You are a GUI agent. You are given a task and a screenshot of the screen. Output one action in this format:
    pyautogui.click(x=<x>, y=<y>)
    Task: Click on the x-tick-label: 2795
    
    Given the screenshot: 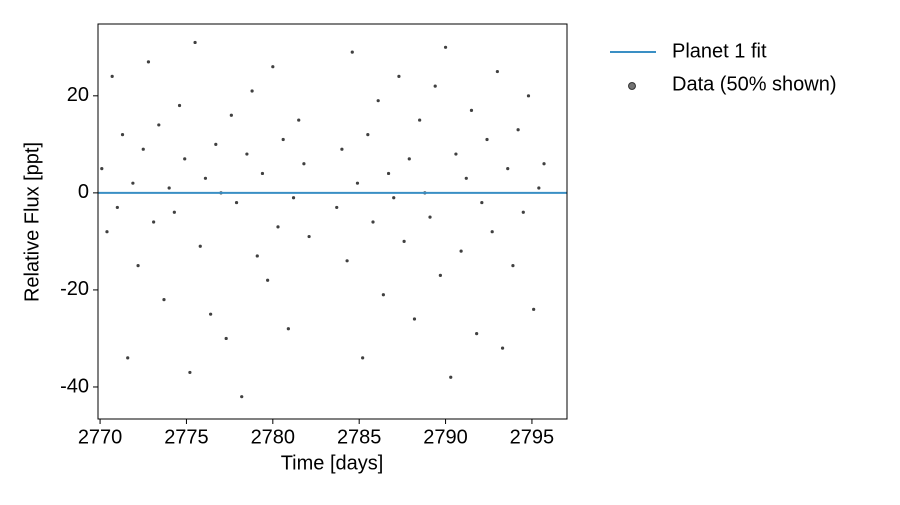 What is the action you would take?
    pyautogui.click(x=532, y=437)
    